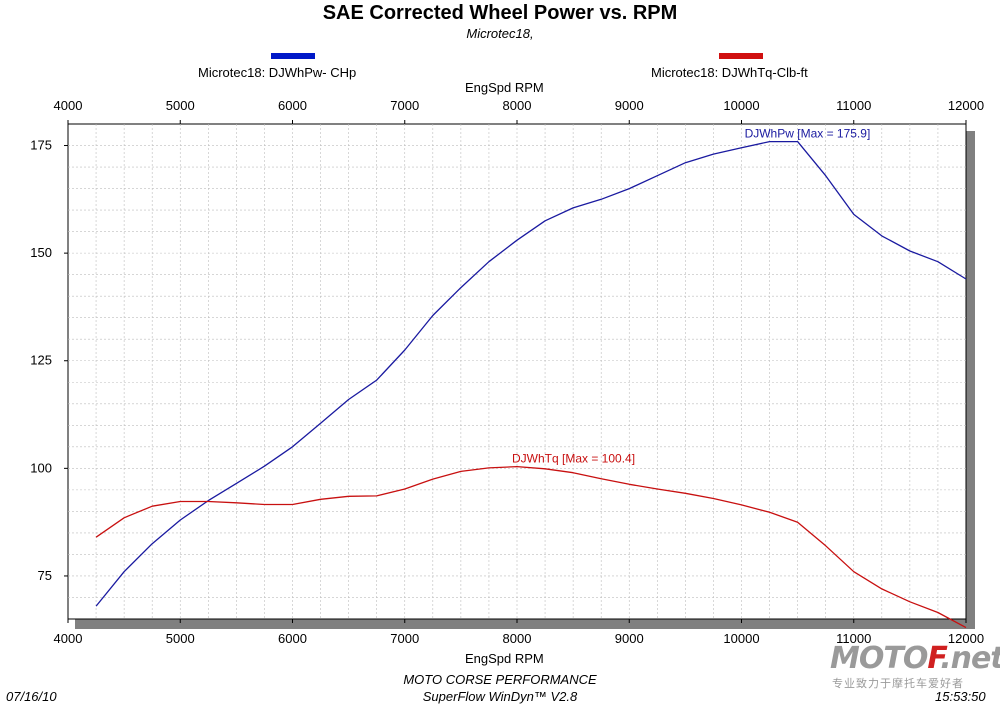 The height and width of the screenshot is (705, 1000). What do you see at coordinates (898, 683) in the screenshot?
I see `watermark-tagline: 专业致力于摩托车爱好者` at bounding box center [898, 683].